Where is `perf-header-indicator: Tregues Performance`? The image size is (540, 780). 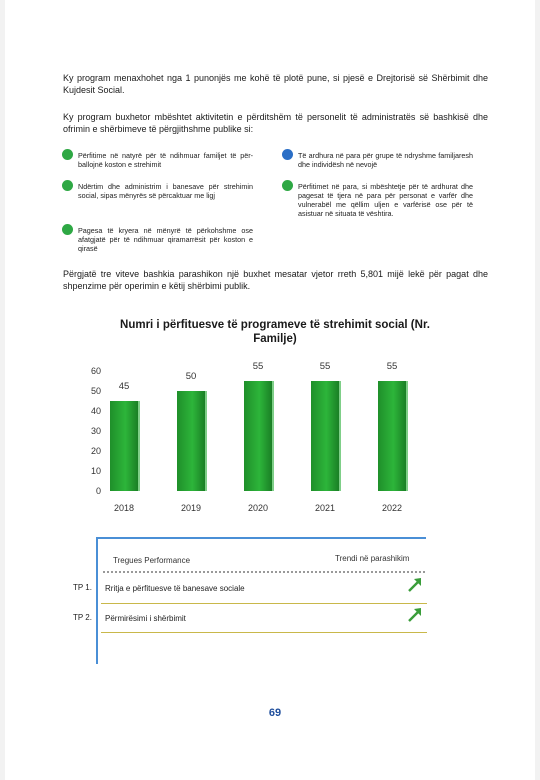 perf-header-indicator: Tregues Performance is located at coordinates (152, 560).